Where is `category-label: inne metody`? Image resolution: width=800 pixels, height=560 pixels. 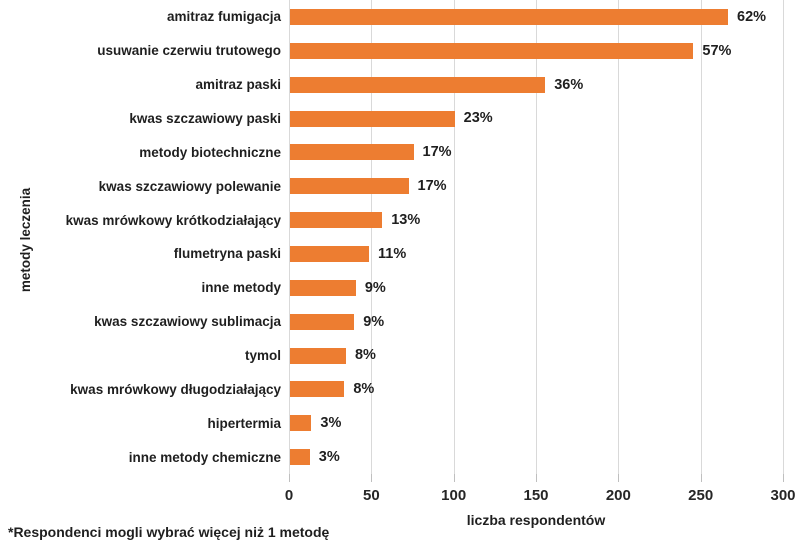
category-label: inne metody is located at coordinates (241, 288).